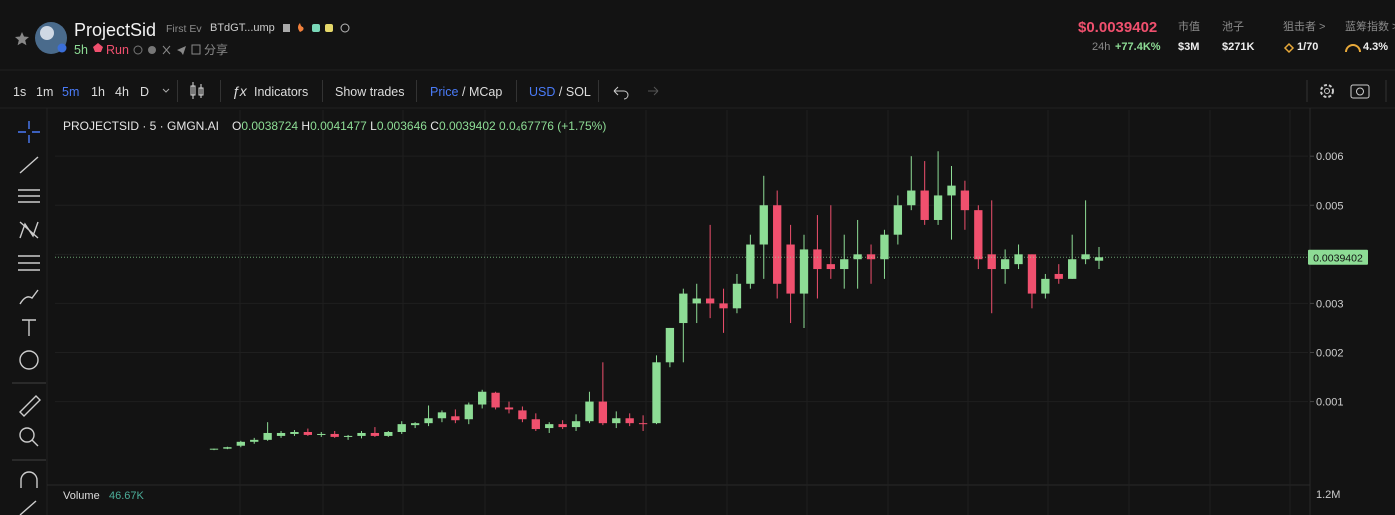 Image resolution: width=1395 pixels, height=515 pixels. I want to click on interval: D, so click(145, 92).